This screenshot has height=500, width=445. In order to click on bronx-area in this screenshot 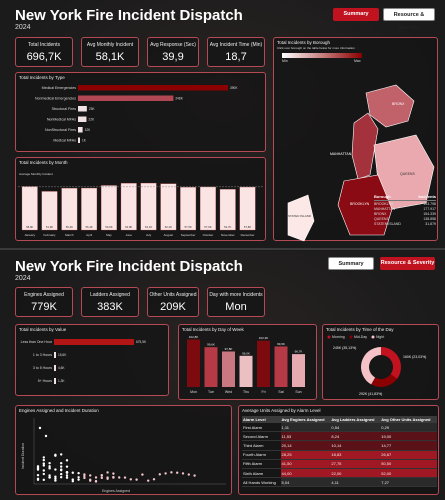, I will do `click(390, 106)`.